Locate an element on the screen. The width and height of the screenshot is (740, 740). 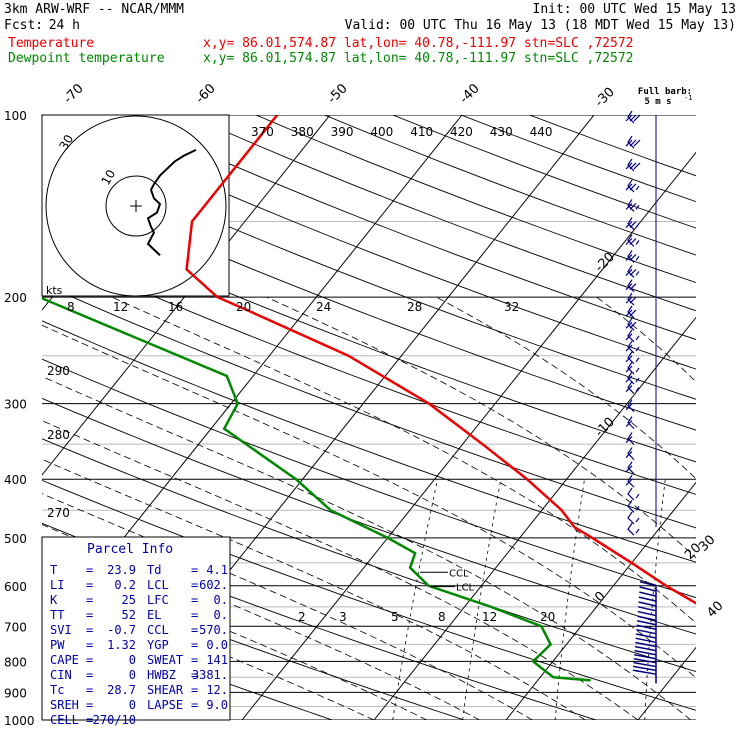
dry-adiabat is located at coordinates (578, 159).